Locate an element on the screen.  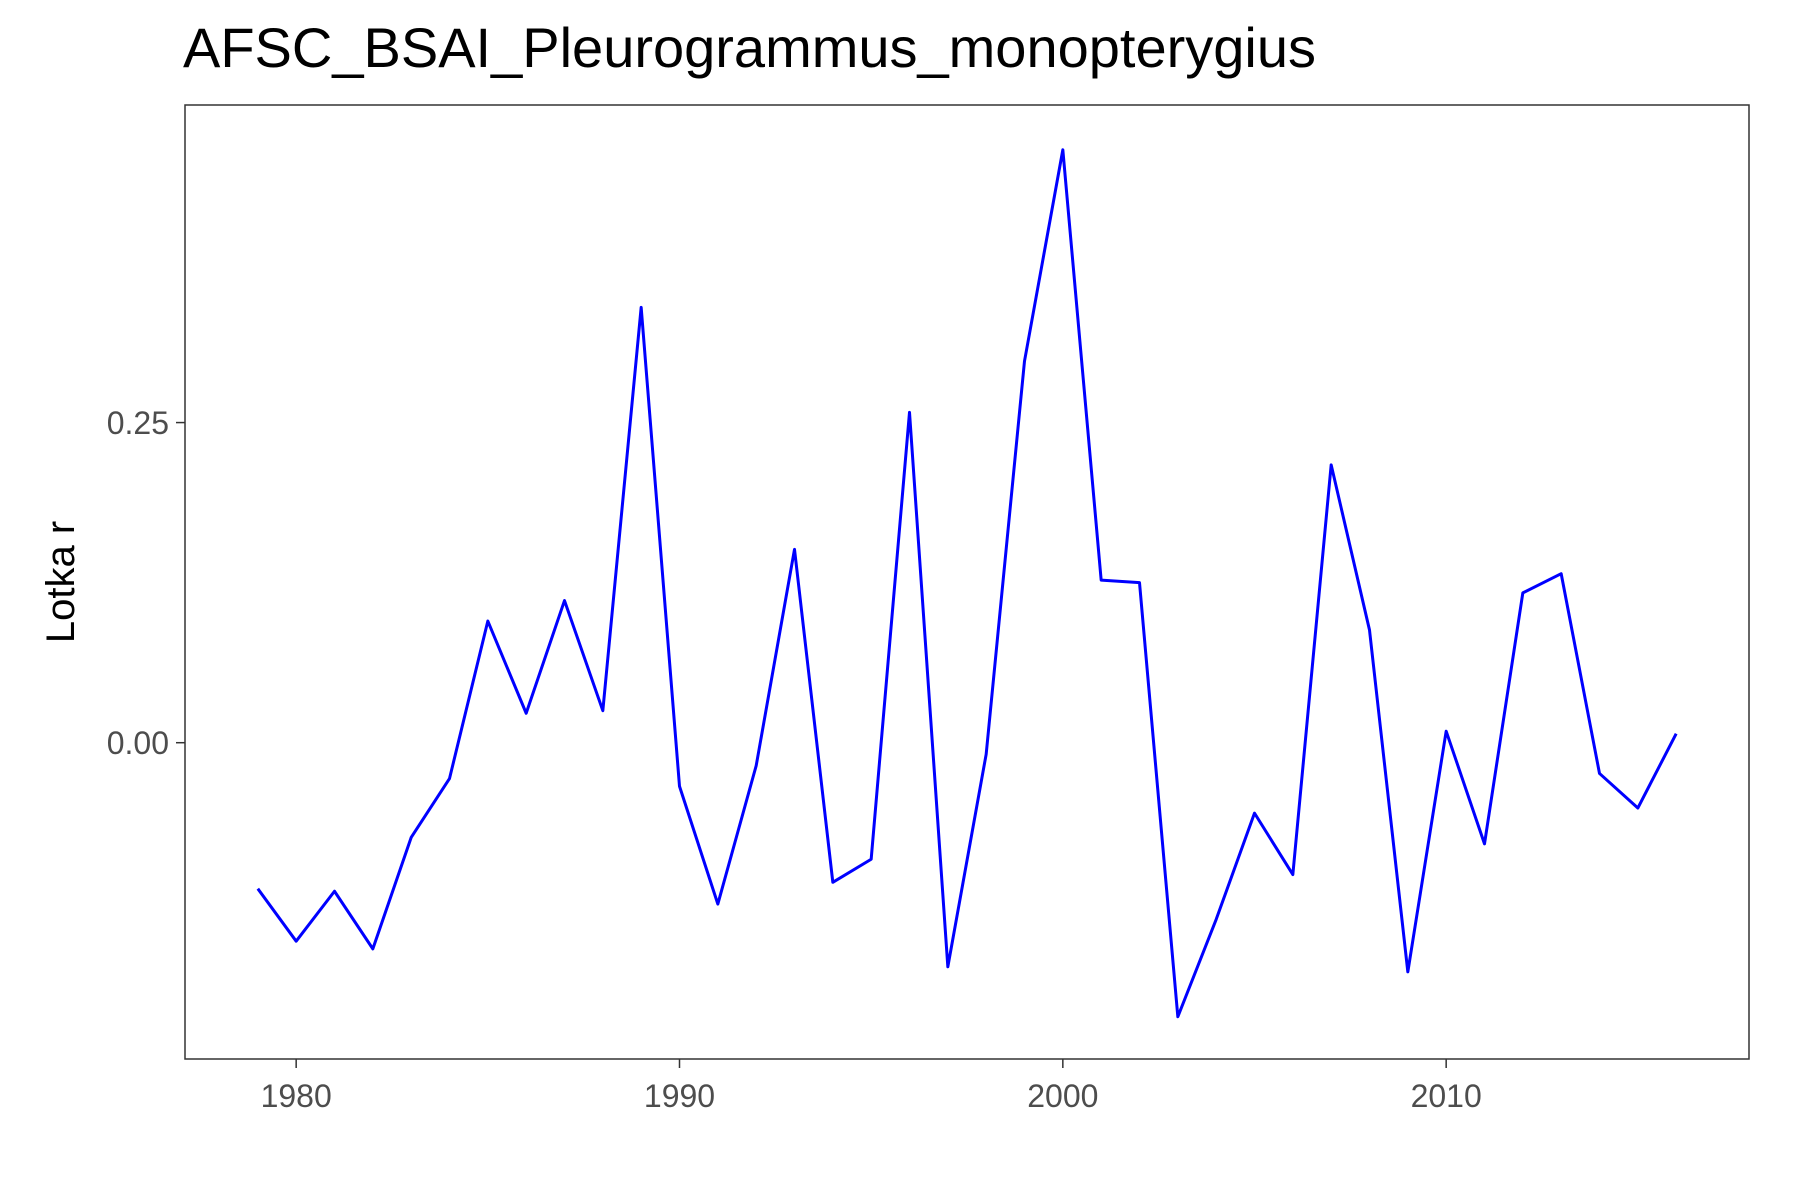
chart-title: AFSC_BSAI_Pleurogrammus_monopterygius is located at coordinates (749, 47).